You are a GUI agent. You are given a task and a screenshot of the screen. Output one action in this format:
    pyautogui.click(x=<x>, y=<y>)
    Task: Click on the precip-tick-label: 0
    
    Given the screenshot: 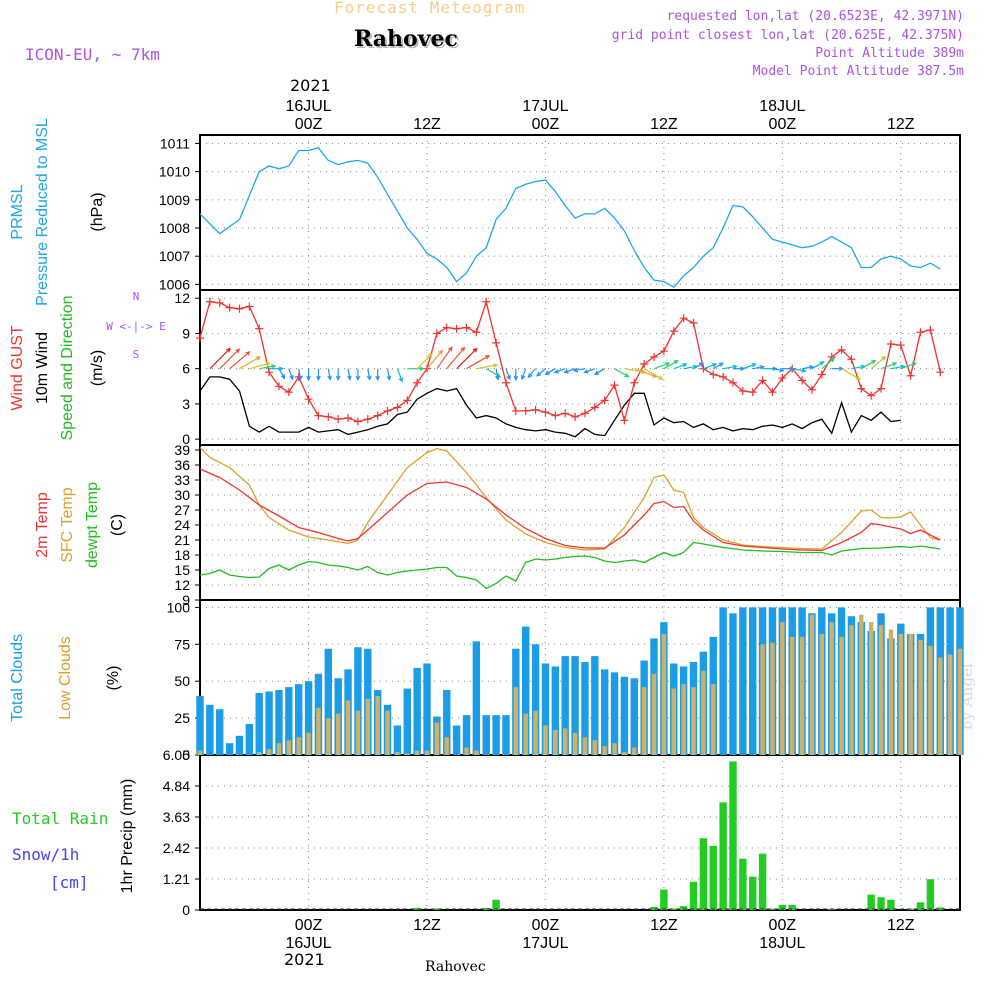 What is the action you would take?
    pyautogui.click(x=186, y=910)
    